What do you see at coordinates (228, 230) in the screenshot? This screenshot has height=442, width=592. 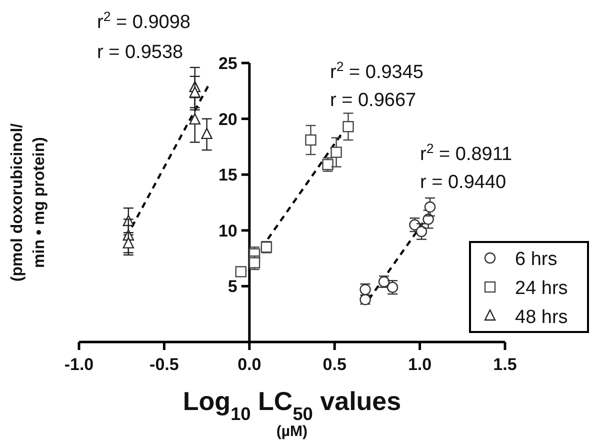 I see `y-tick-label: 10` at bounding box center [228, 230].